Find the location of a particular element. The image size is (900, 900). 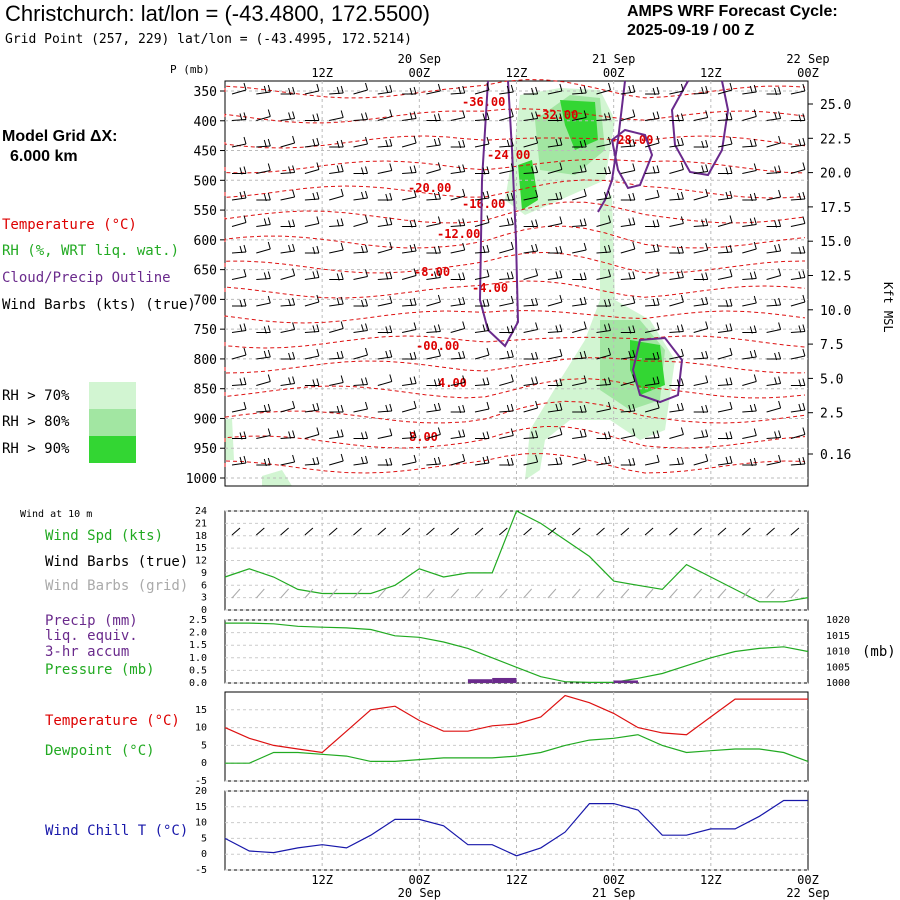

kft-tick-label: 7.5 is located at coordinates (831, 345).